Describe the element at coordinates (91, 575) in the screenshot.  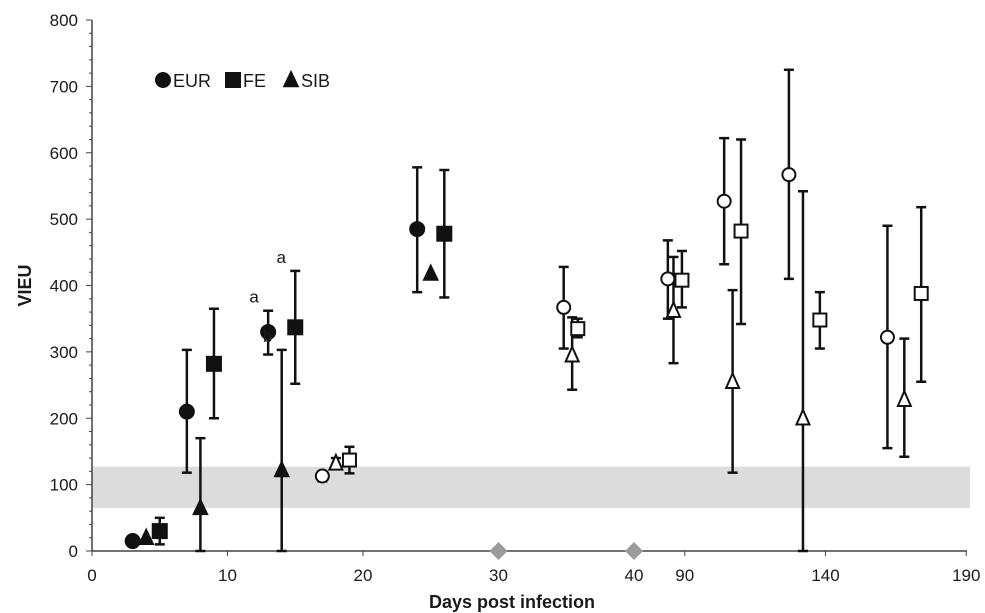
I see `x-tick-label: 0` at that location.